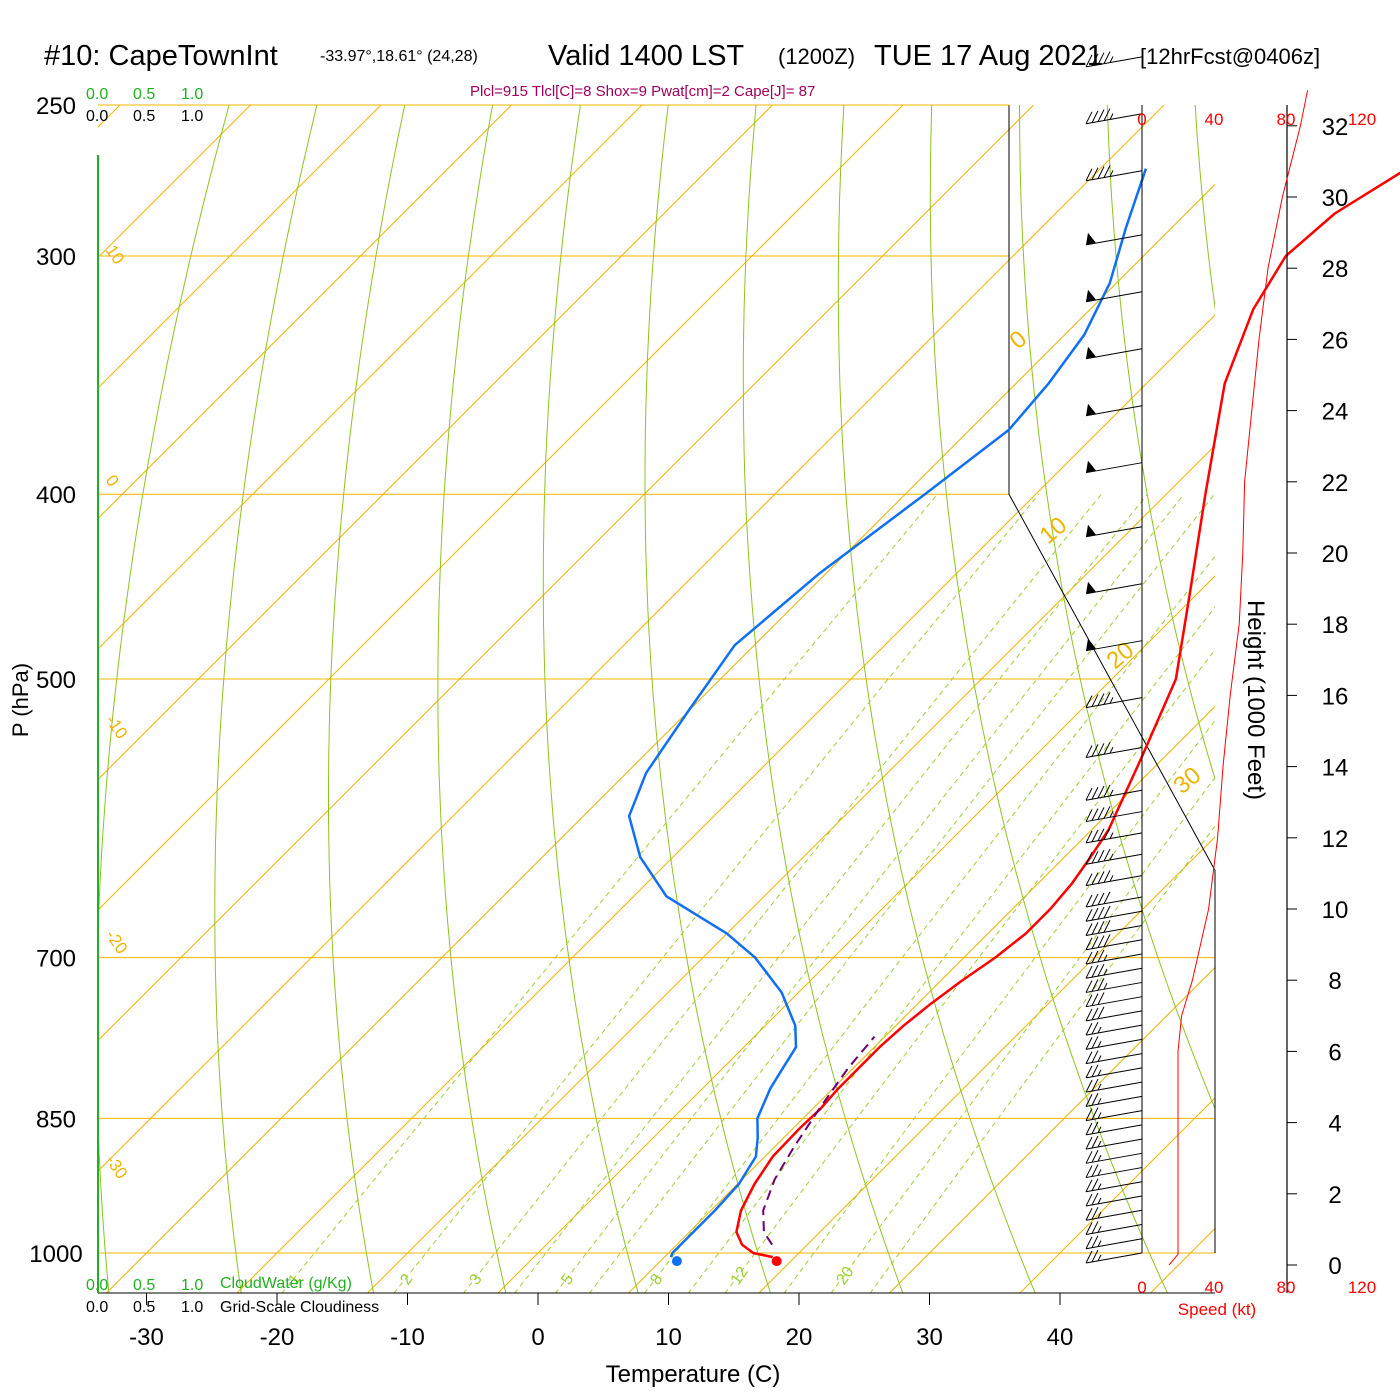 This screenshot has width=1400, height=1400. Describe the element at coordinates (1091, 466) in the screenshot. I see `wind-barb-flag` at that location.